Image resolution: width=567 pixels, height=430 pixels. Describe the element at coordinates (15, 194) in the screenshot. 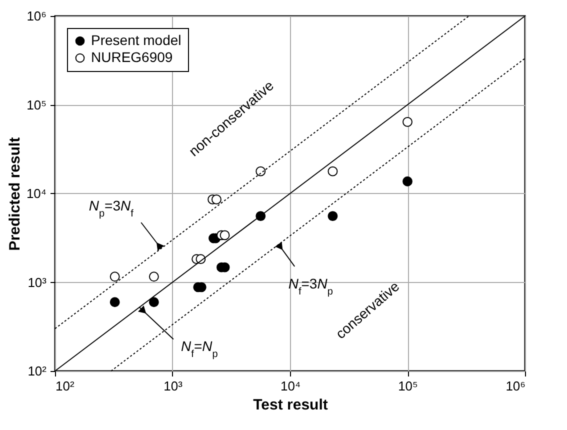

I see `y-axis-title: Predicted result` at that location.